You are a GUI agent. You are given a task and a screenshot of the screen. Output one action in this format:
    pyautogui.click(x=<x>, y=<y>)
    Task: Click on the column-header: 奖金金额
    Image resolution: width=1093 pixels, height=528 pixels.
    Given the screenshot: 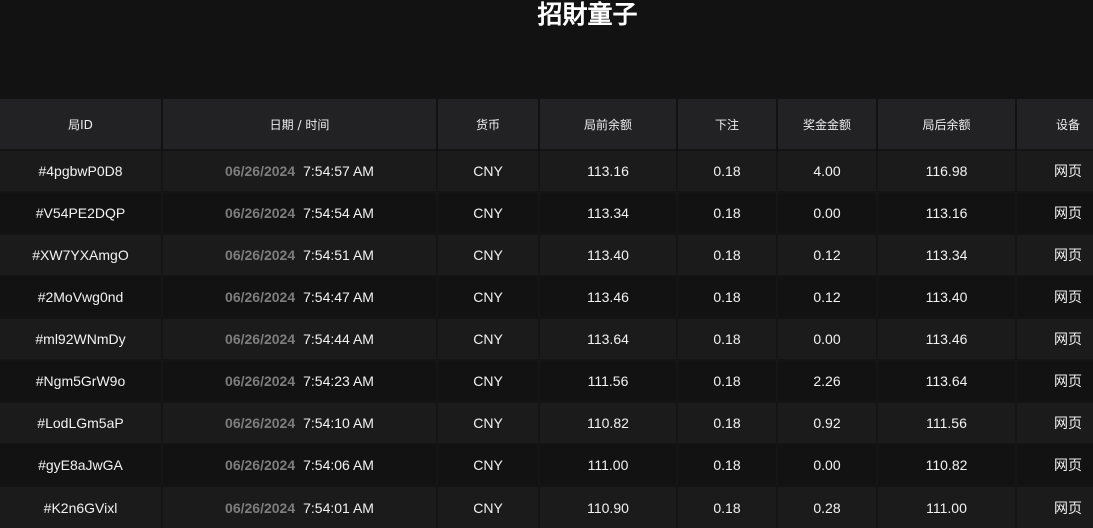 What is the action you would take?
    pyautogui.click(x=827, y=124)
    